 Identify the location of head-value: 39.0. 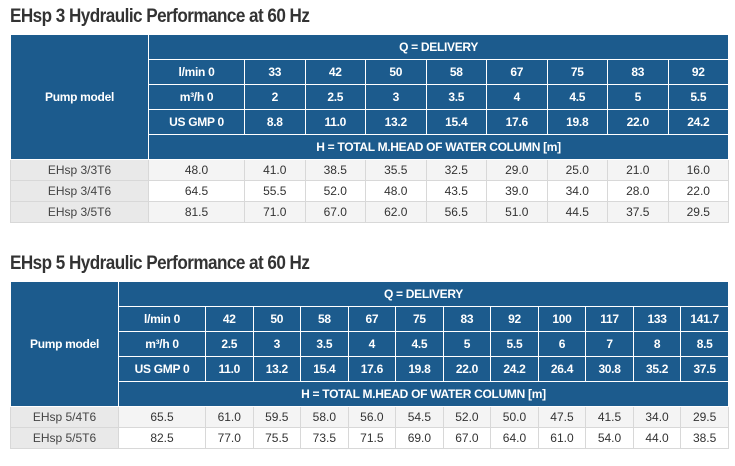
(517, 191).